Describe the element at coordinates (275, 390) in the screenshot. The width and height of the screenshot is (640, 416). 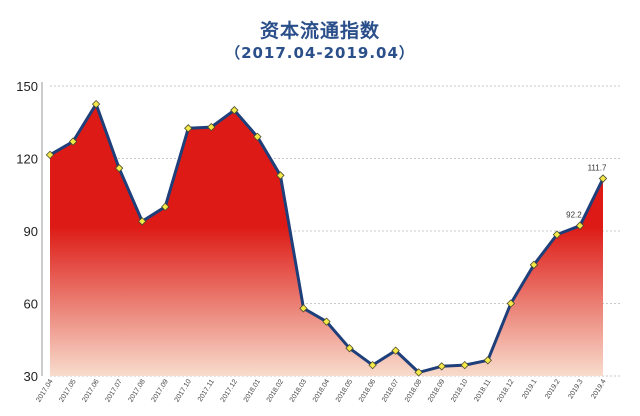
I see `x-tick-label: 2018.02` at that location.